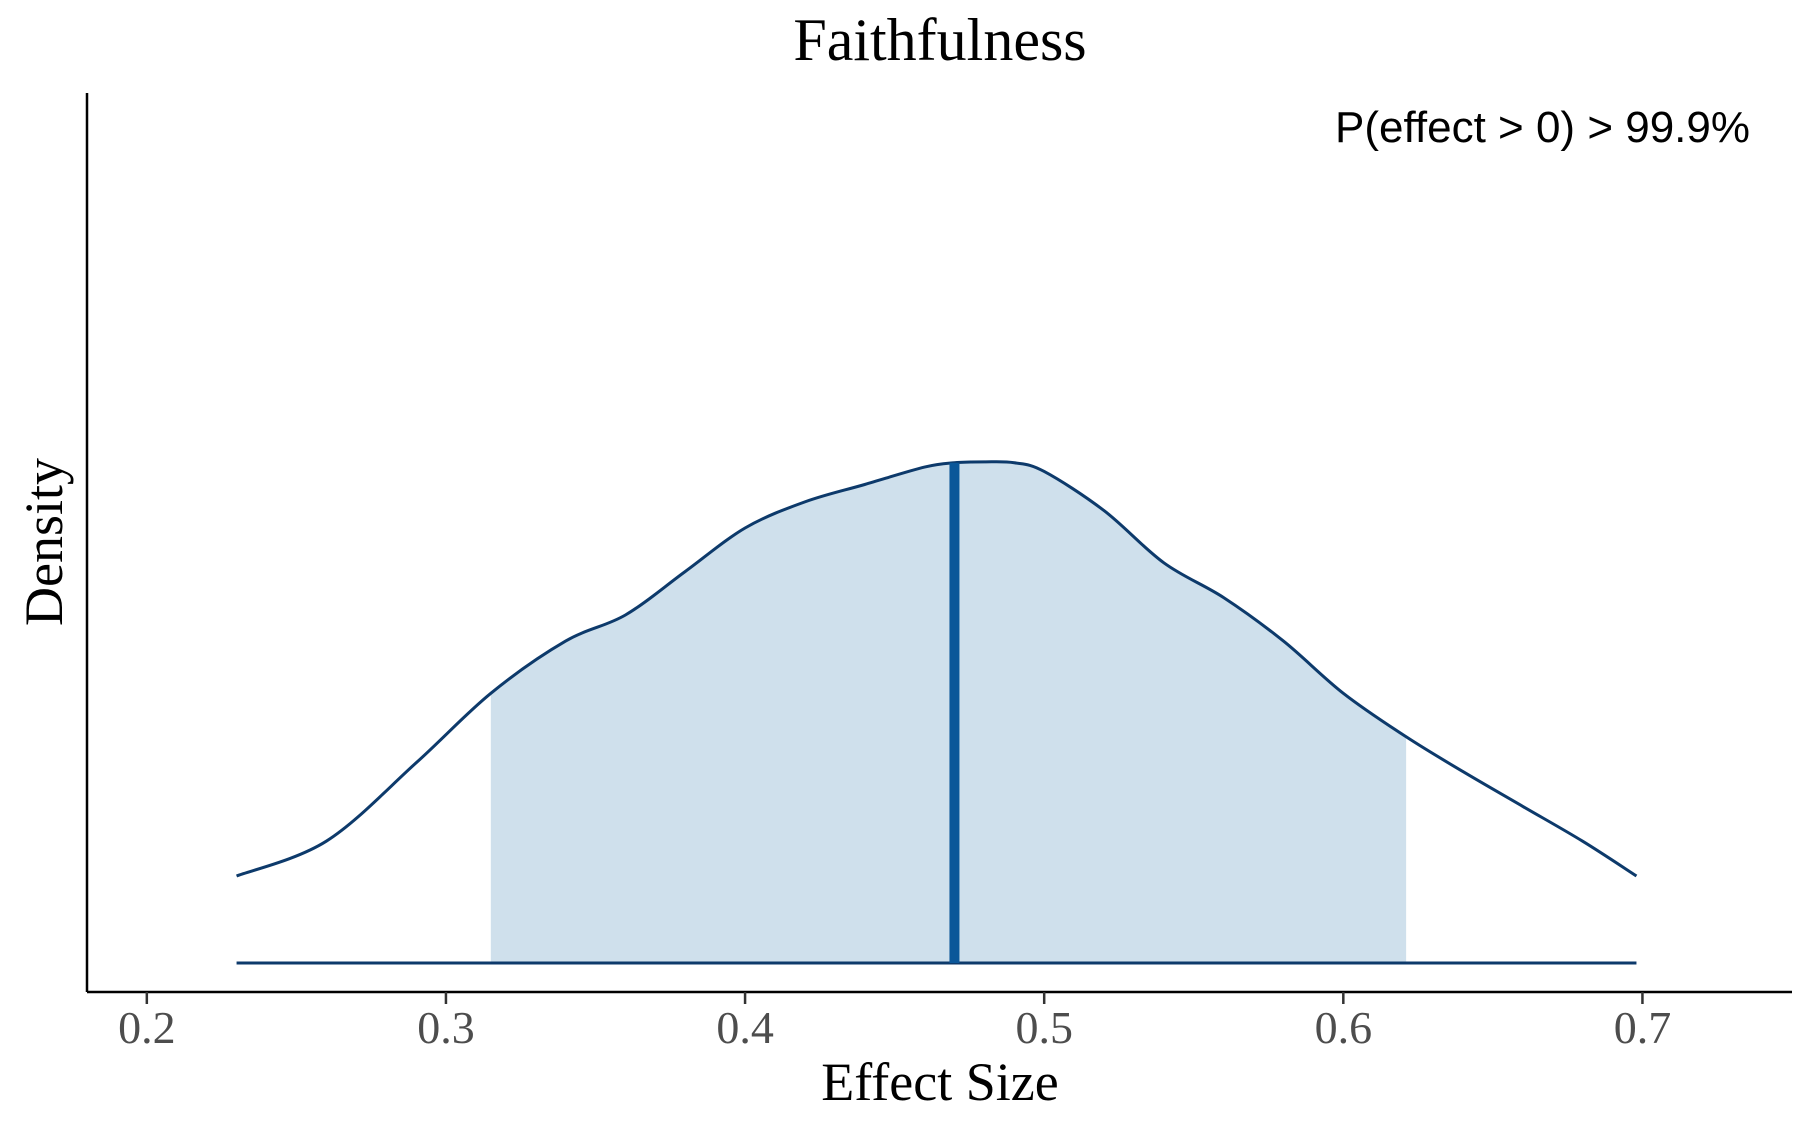 This screenshot has height=1125, width=1800. I want to click on x-tick-label: 0.6, so click(1344, 1027).